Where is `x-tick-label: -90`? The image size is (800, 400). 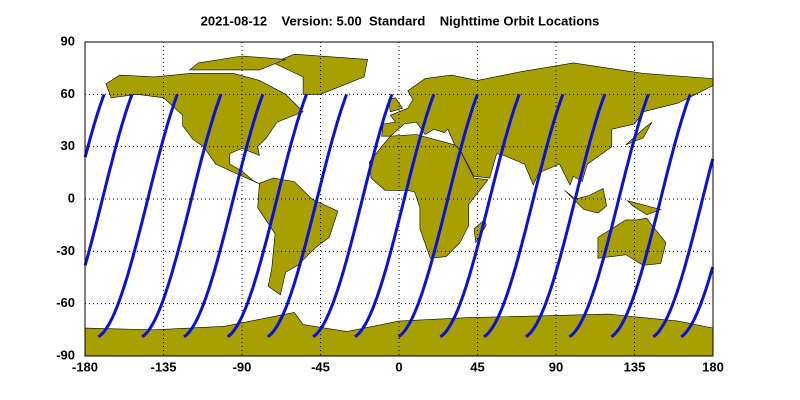
x-tick-label: -90 is located at coordinates (242, 366).